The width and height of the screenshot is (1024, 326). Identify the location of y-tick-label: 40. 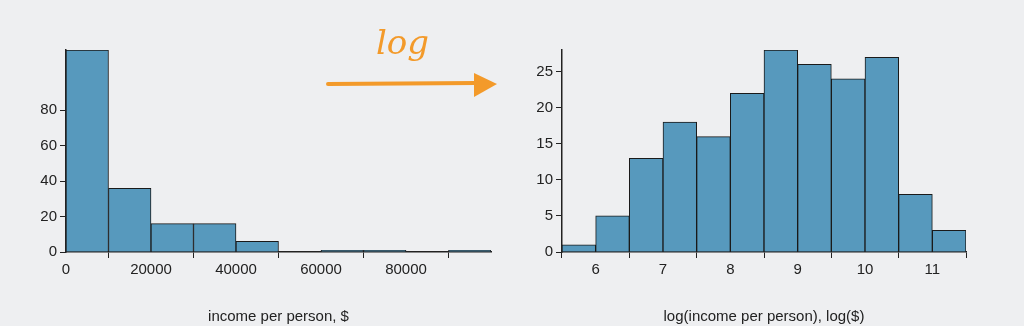
(48, 180).